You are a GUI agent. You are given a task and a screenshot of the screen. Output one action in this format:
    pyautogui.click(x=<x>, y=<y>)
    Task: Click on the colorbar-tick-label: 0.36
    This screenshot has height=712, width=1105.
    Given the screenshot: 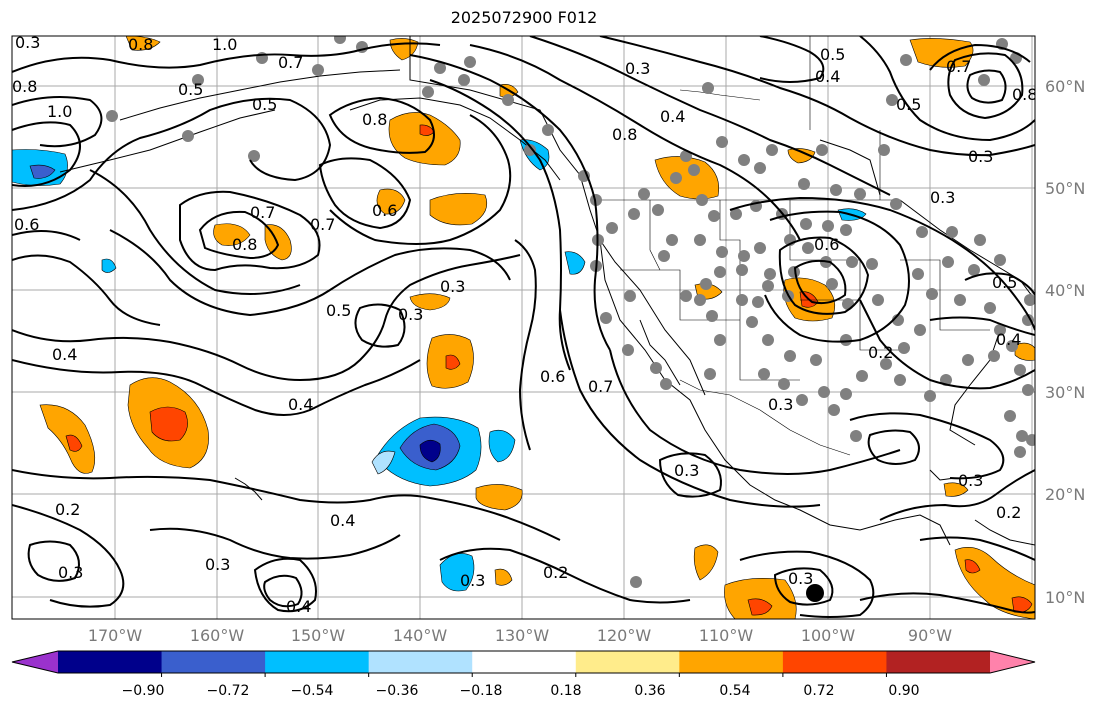 What is the action you would take?
    pyautogui.click(x=650, y=691)
    